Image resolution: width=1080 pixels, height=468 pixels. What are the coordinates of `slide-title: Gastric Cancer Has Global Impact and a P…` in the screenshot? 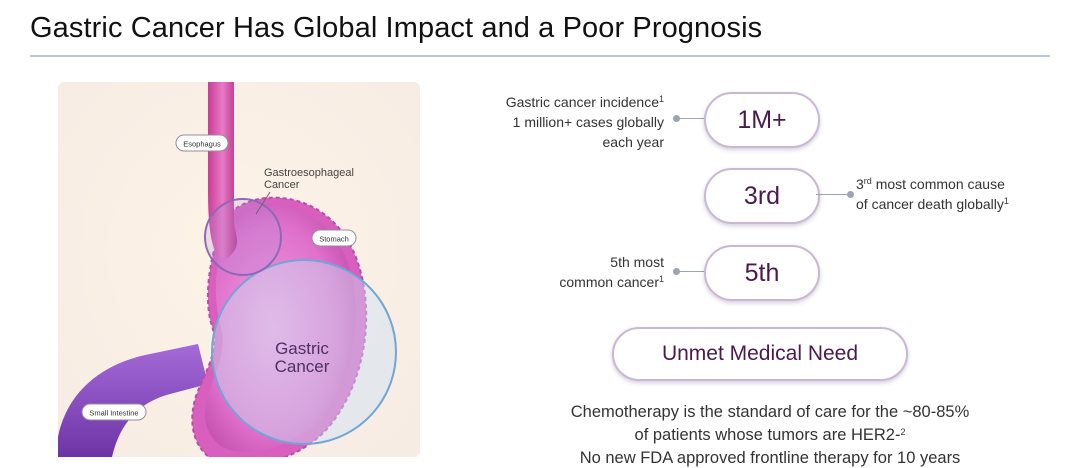 It's located at (396, 28).